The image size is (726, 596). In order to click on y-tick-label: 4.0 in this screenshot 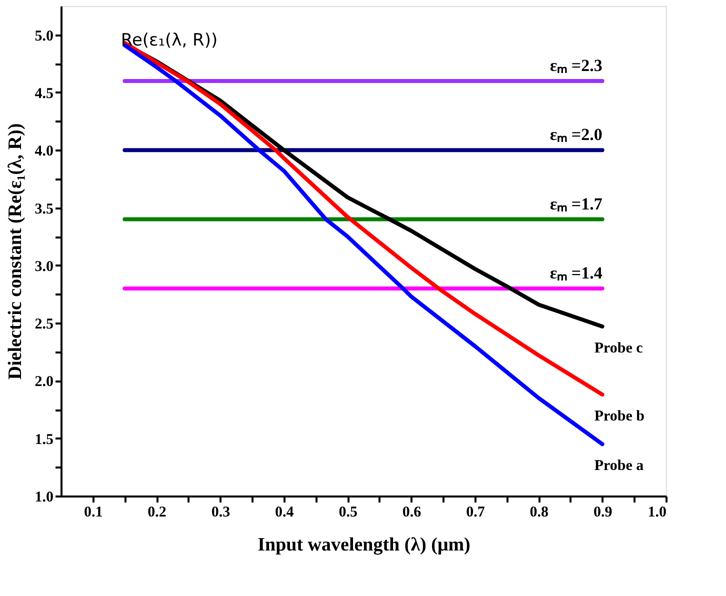, I will do `click(44, 152)`.